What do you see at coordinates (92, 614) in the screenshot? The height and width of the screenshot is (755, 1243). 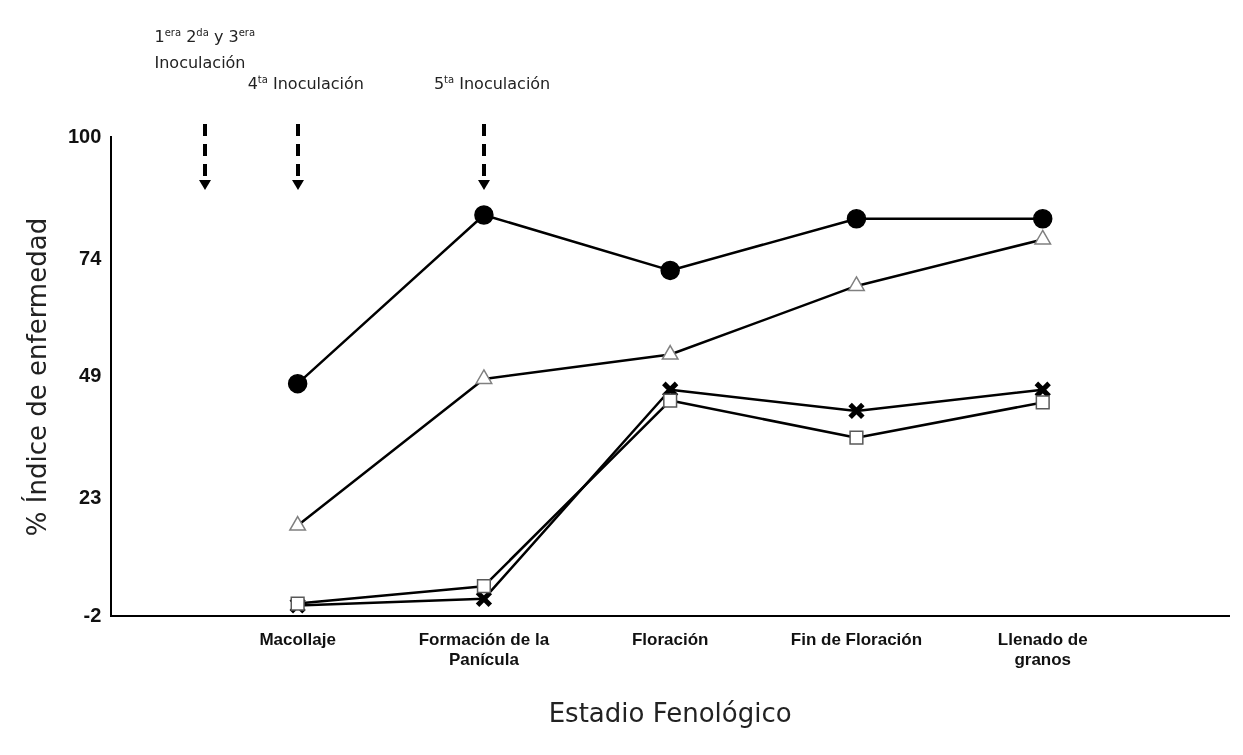 I see `y-tick-label: -2` at bounding box center [92, 614].